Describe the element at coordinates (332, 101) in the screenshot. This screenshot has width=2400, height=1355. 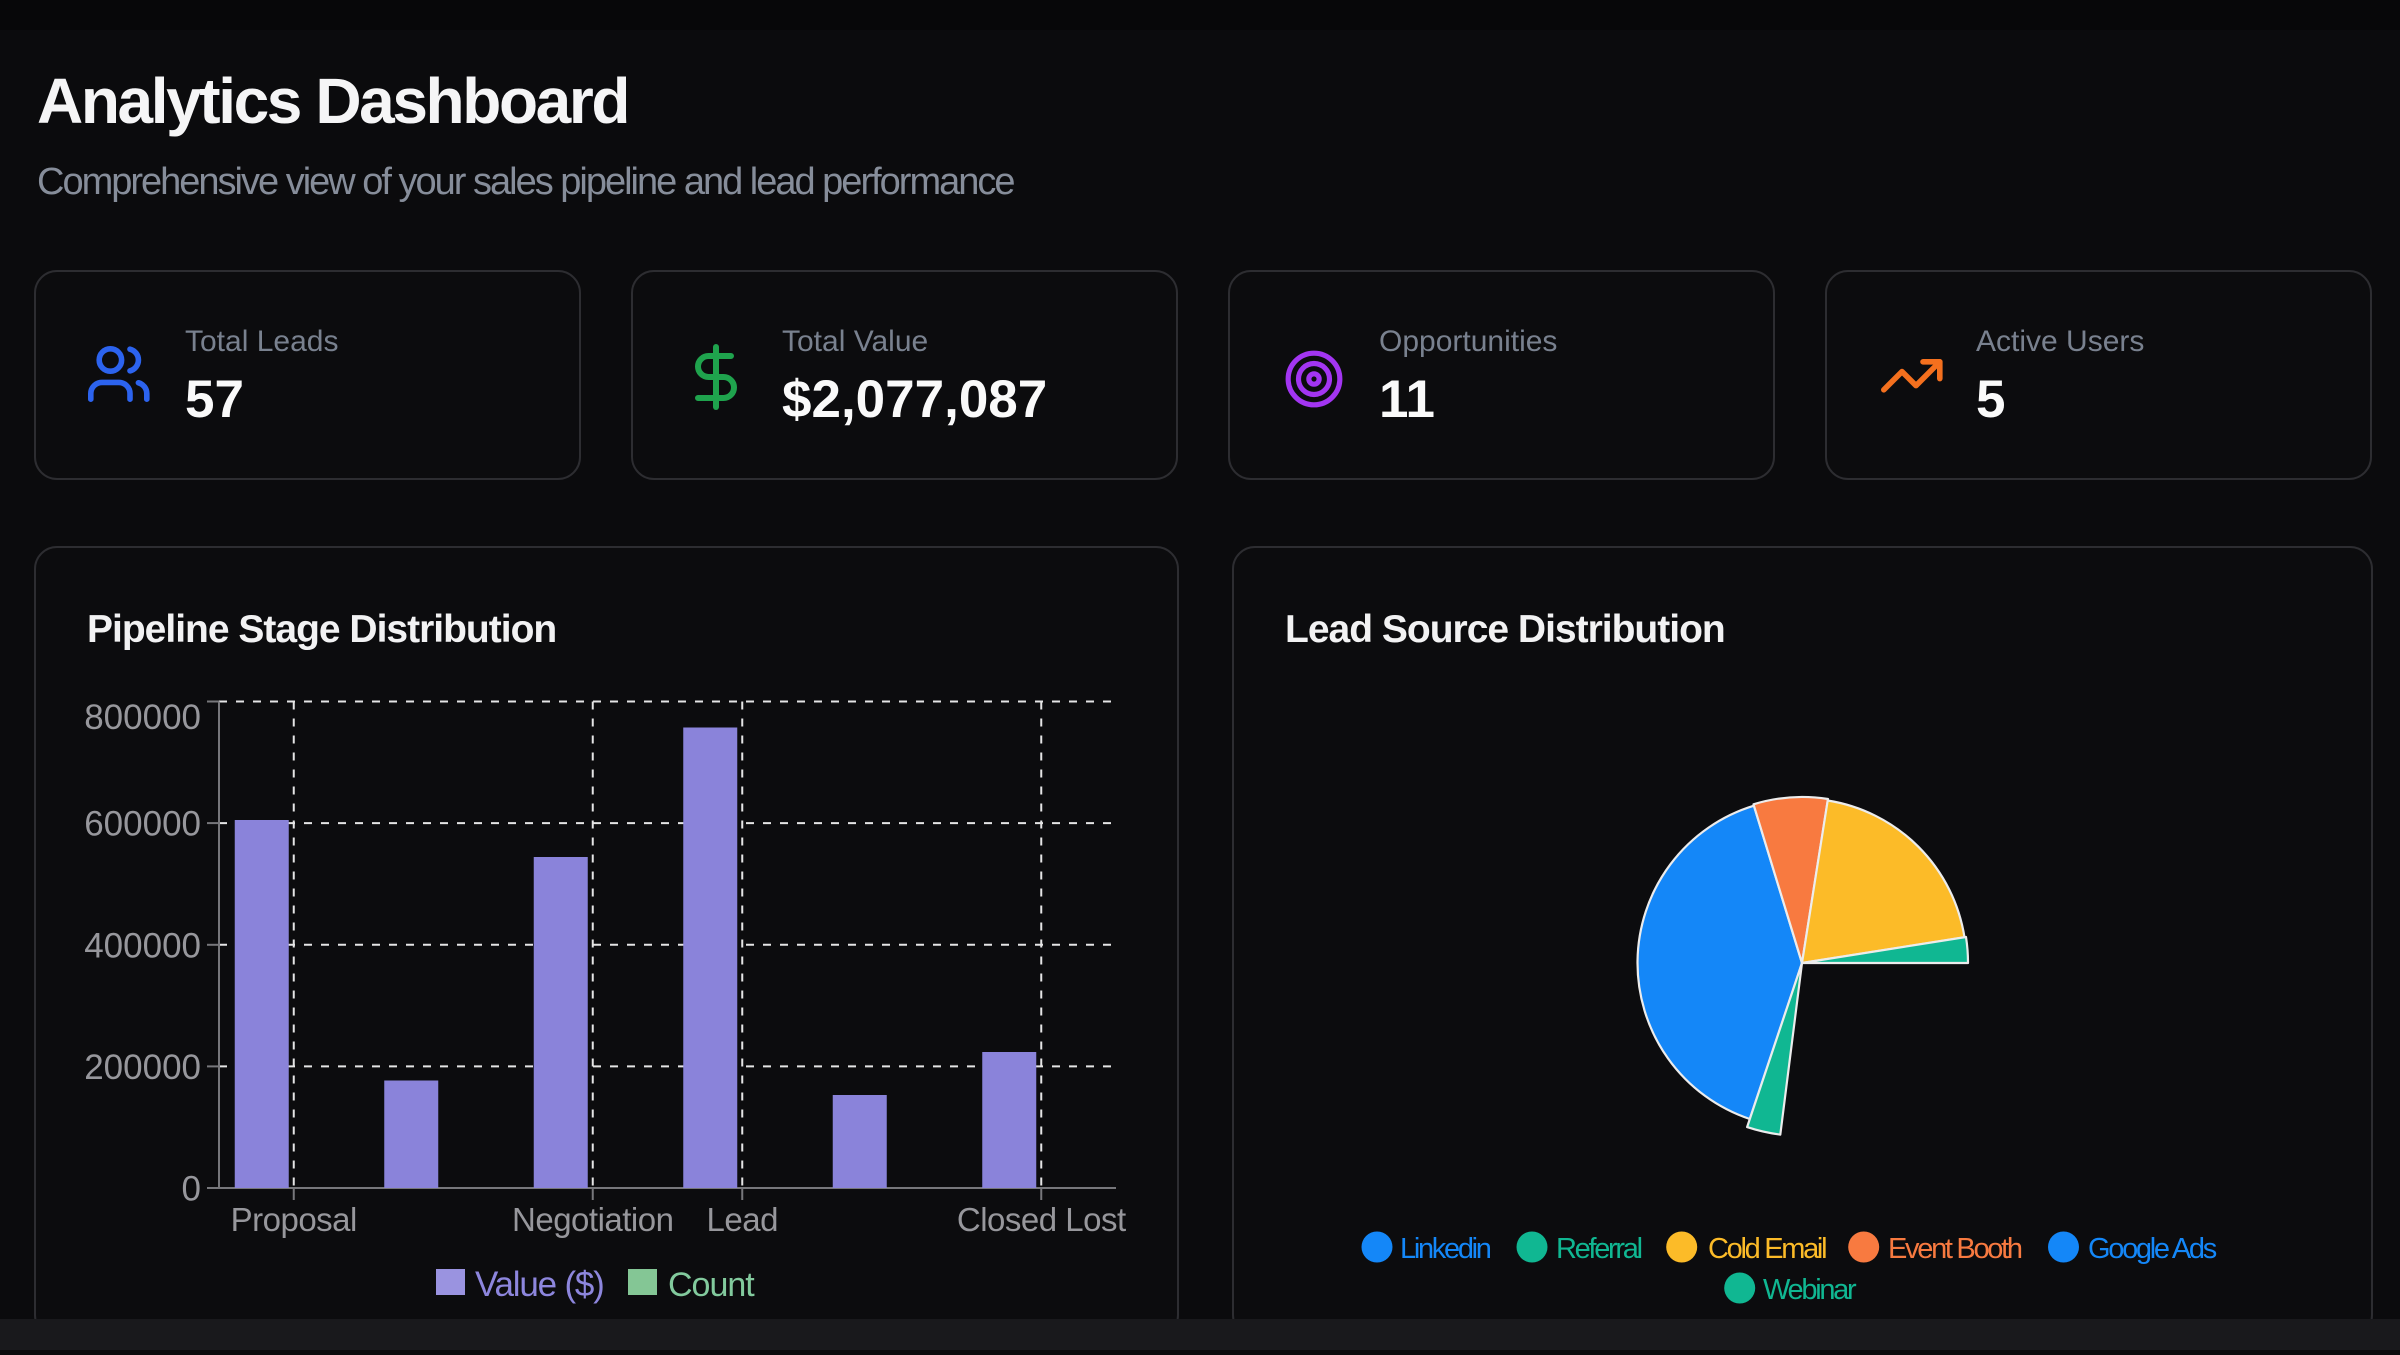
I see `svg-text: Analytics Dashboard` at that location.